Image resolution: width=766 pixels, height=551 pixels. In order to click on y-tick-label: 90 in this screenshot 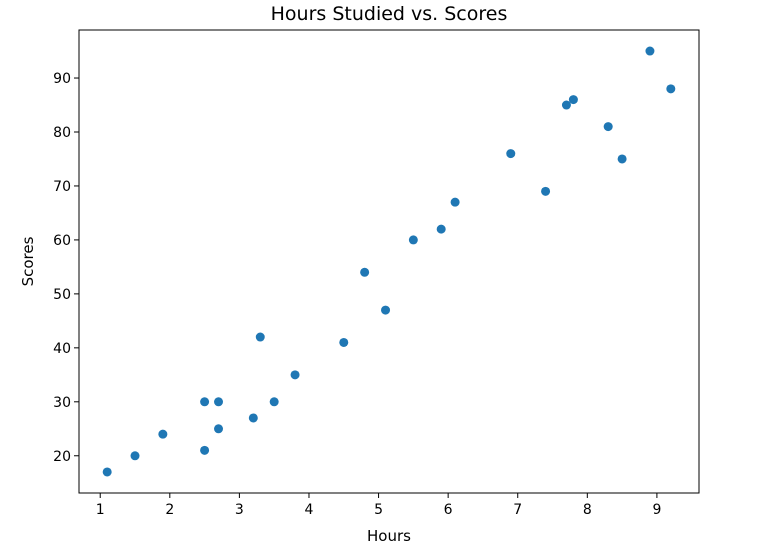, I will do `click(62, 79)`.